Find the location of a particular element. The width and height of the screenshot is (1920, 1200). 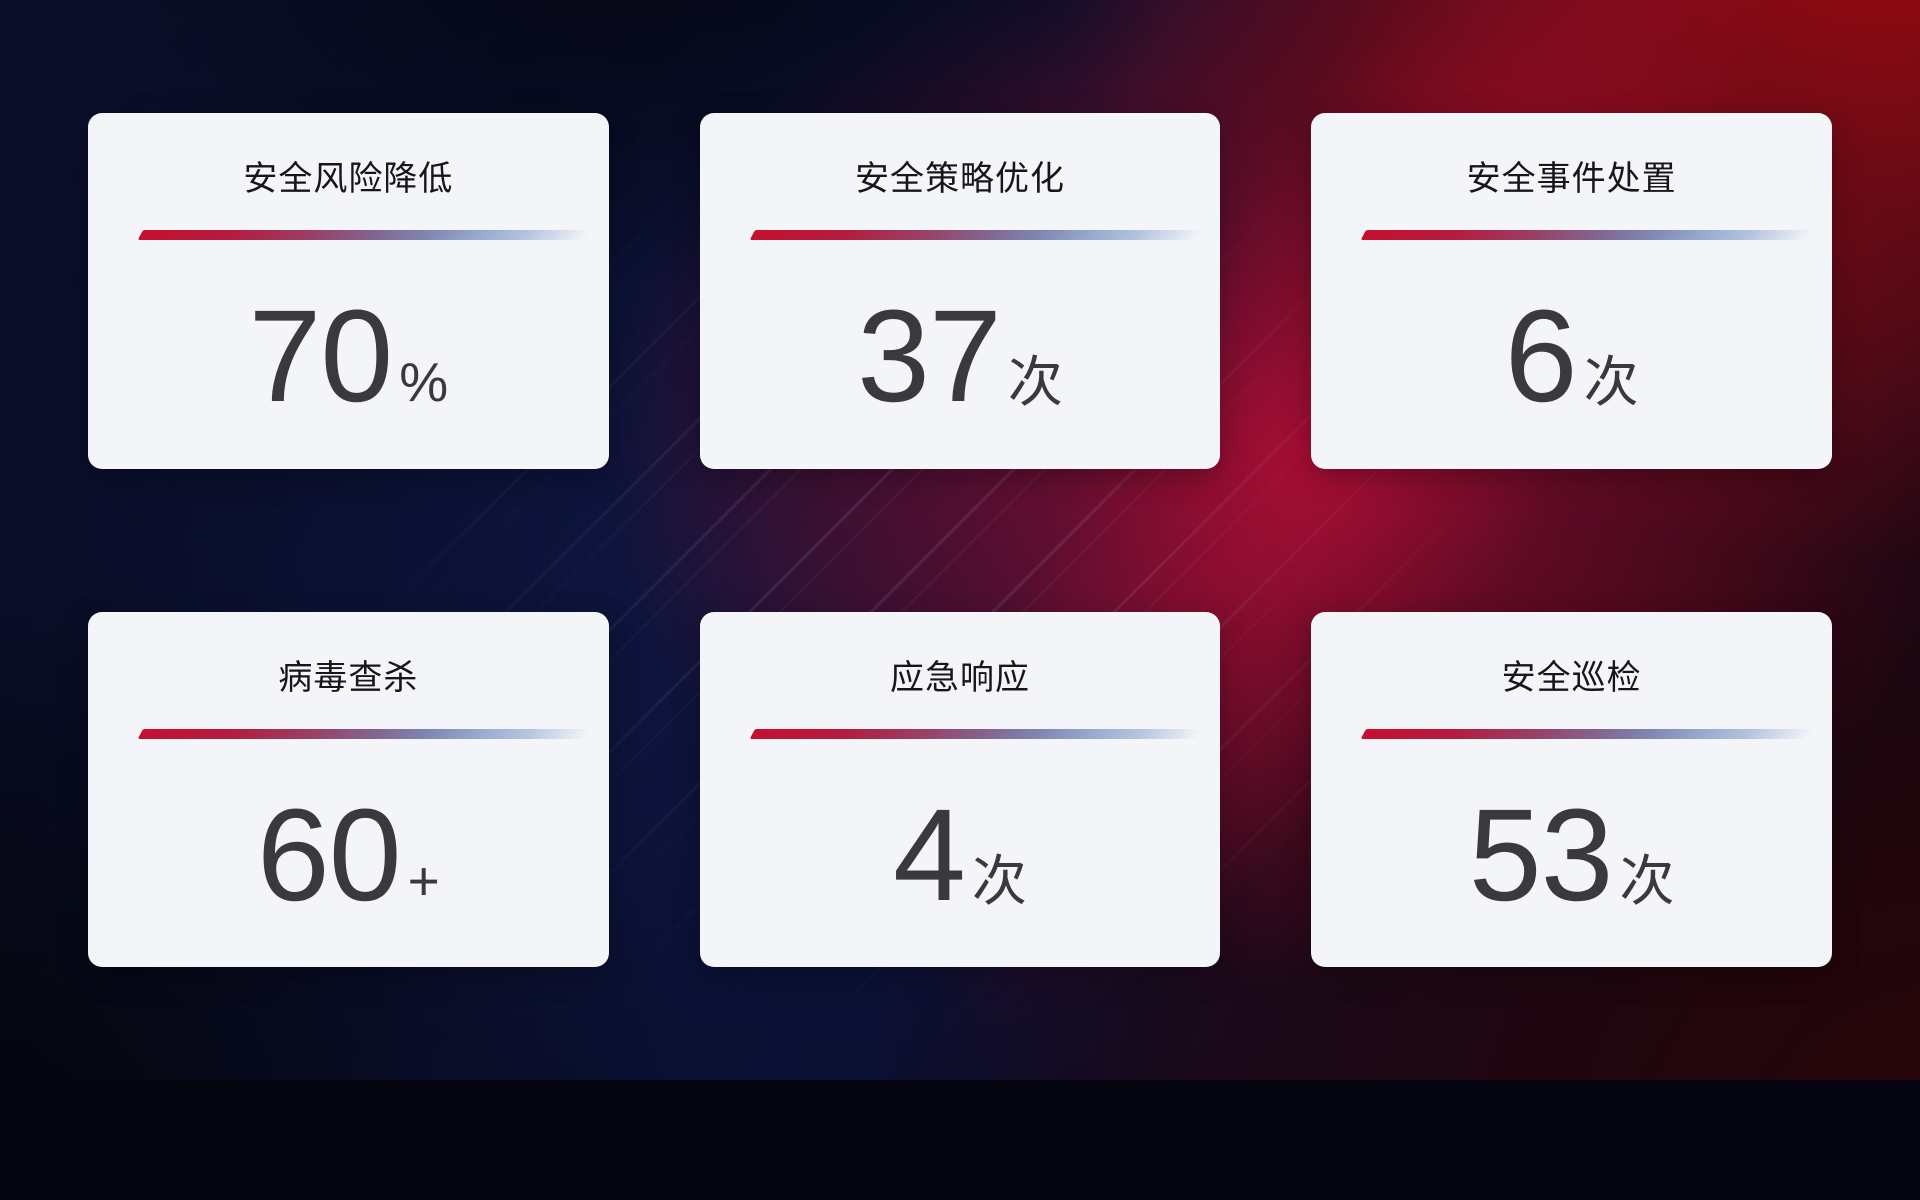

stat-value-row: 70 % is located at coordinates (348, 355).